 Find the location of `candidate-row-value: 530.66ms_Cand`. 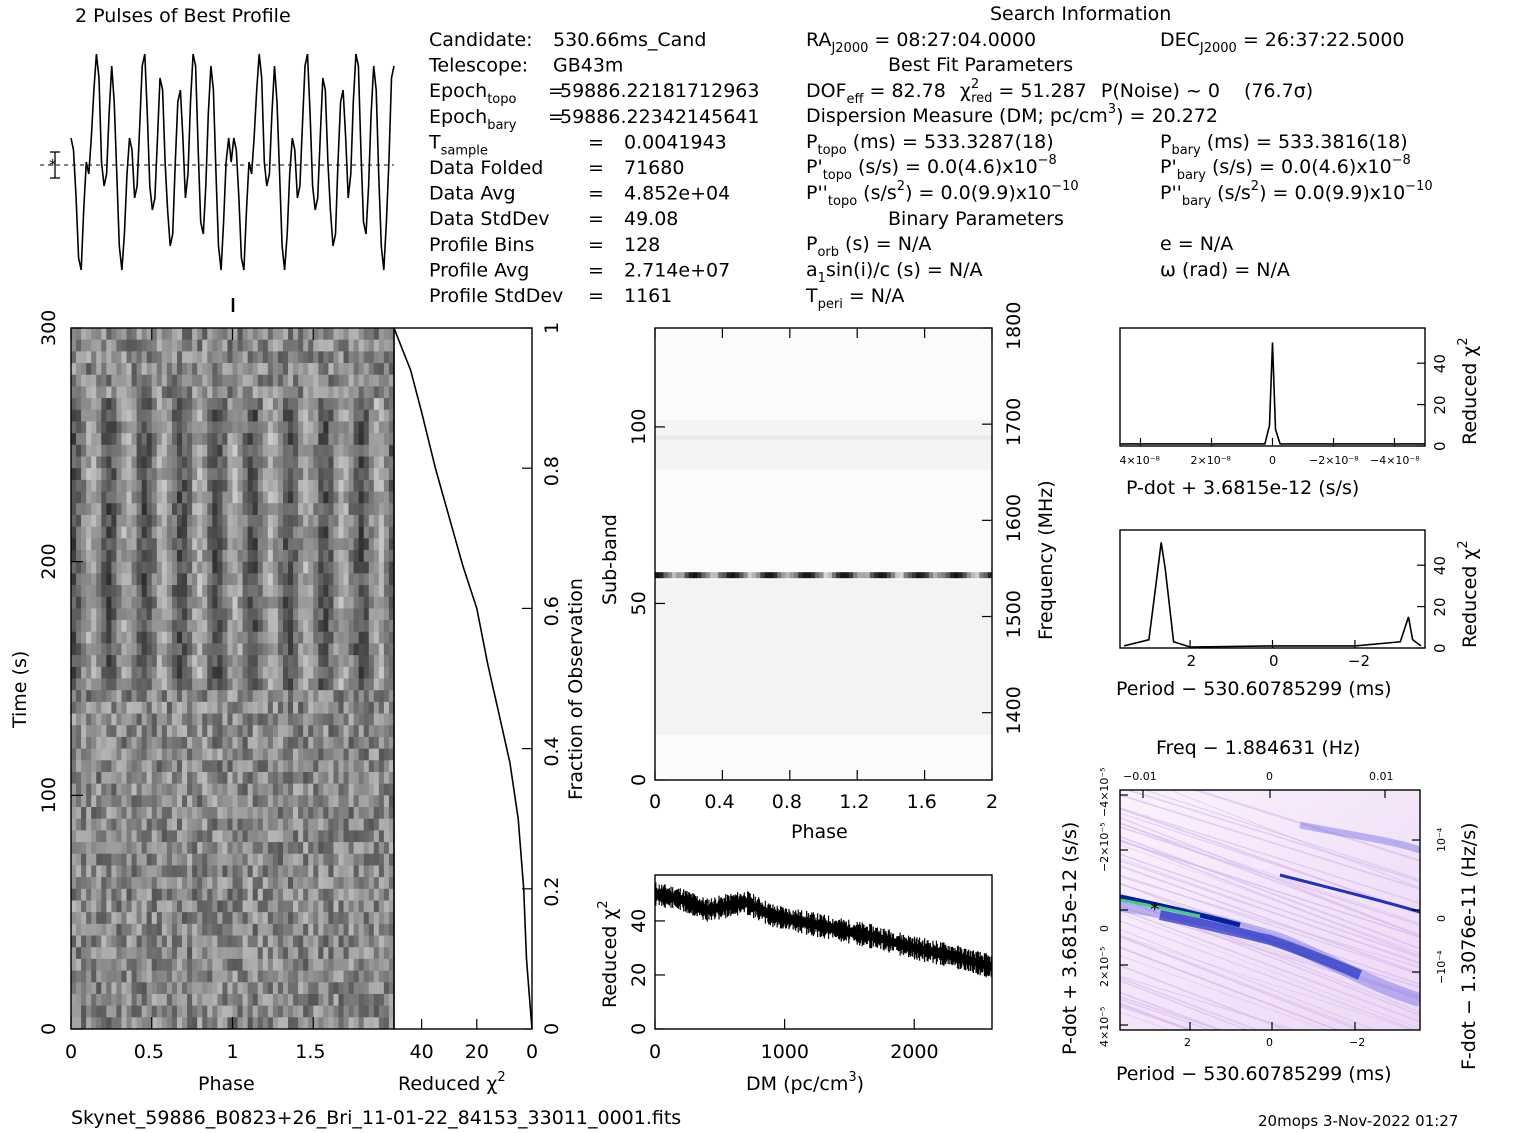

candidate-row-value: 530.66ms_Cand is located at coordinates (629, 40).